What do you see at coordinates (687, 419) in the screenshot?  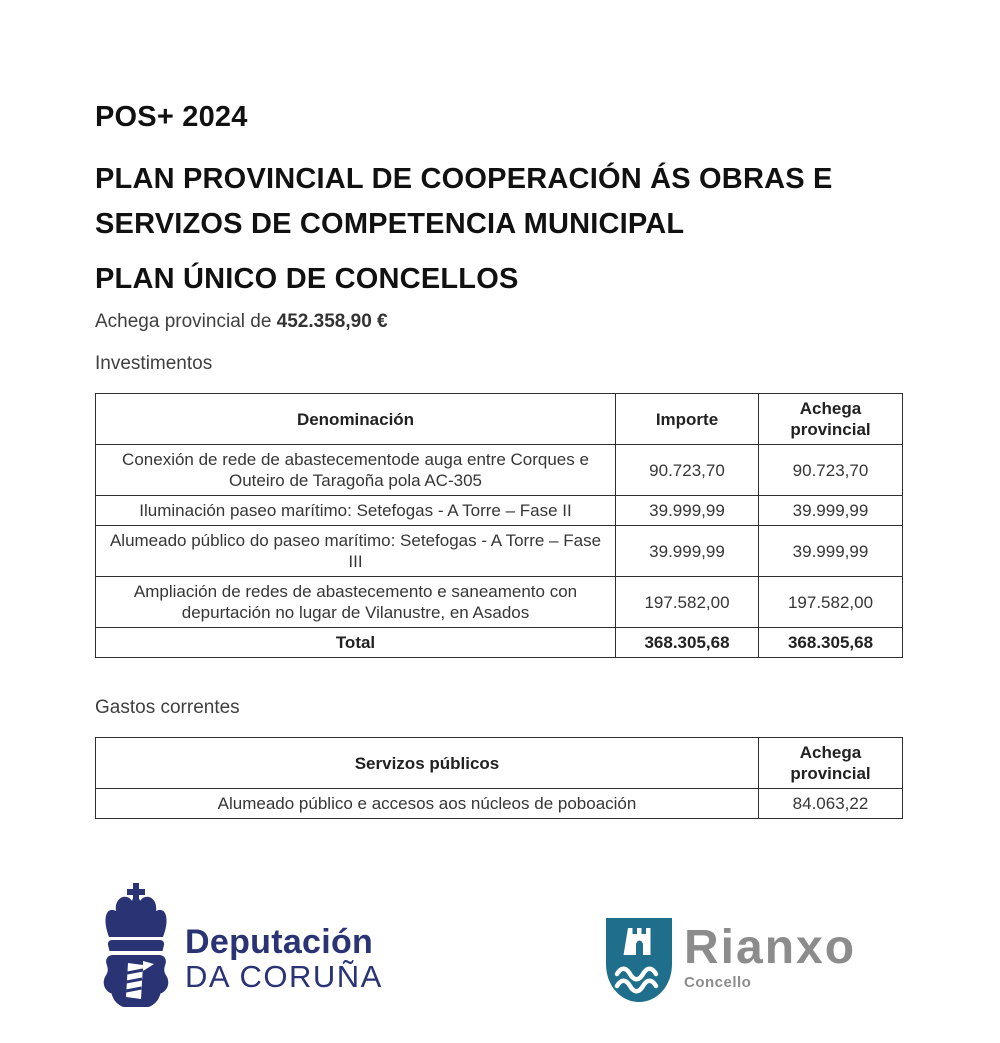 I see `col-header-importe: Importe` at bounding box center [687, 419].